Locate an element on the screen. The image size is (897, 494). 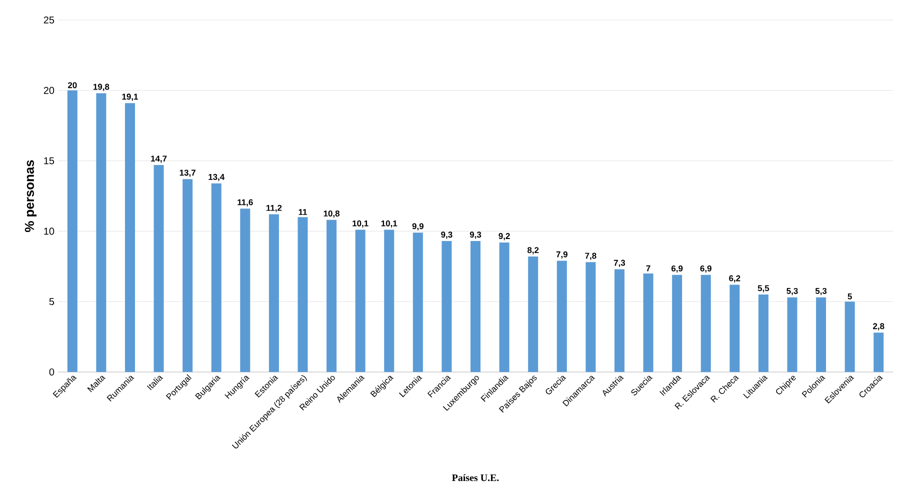
y-tick-label: 15 is located at coordinates (49, 160).